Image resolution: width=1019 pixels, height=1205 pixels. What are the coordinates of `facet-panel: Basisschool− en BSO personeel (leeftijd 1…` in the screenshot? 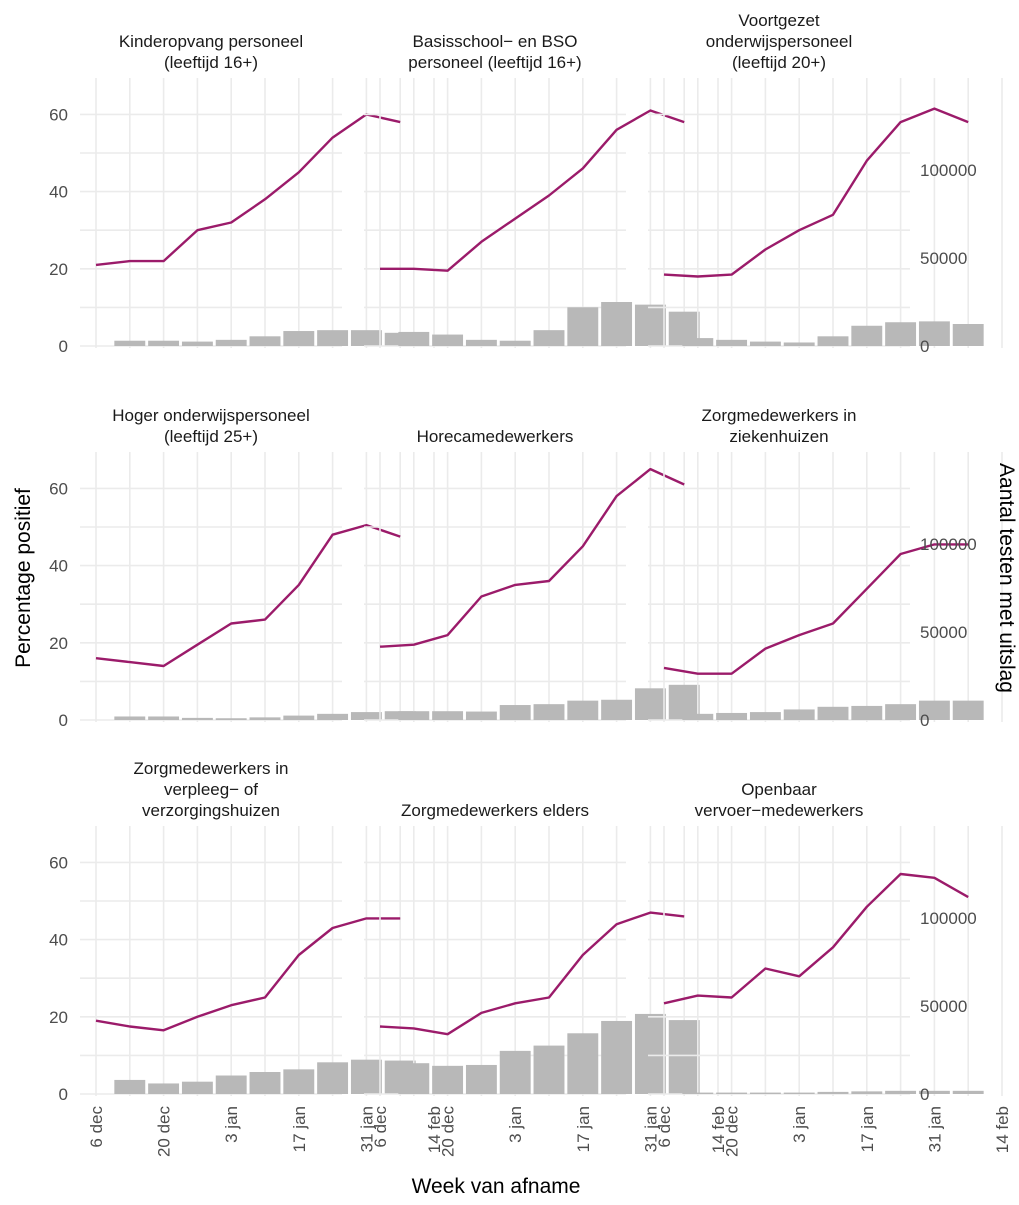 It's located at (541, 190).